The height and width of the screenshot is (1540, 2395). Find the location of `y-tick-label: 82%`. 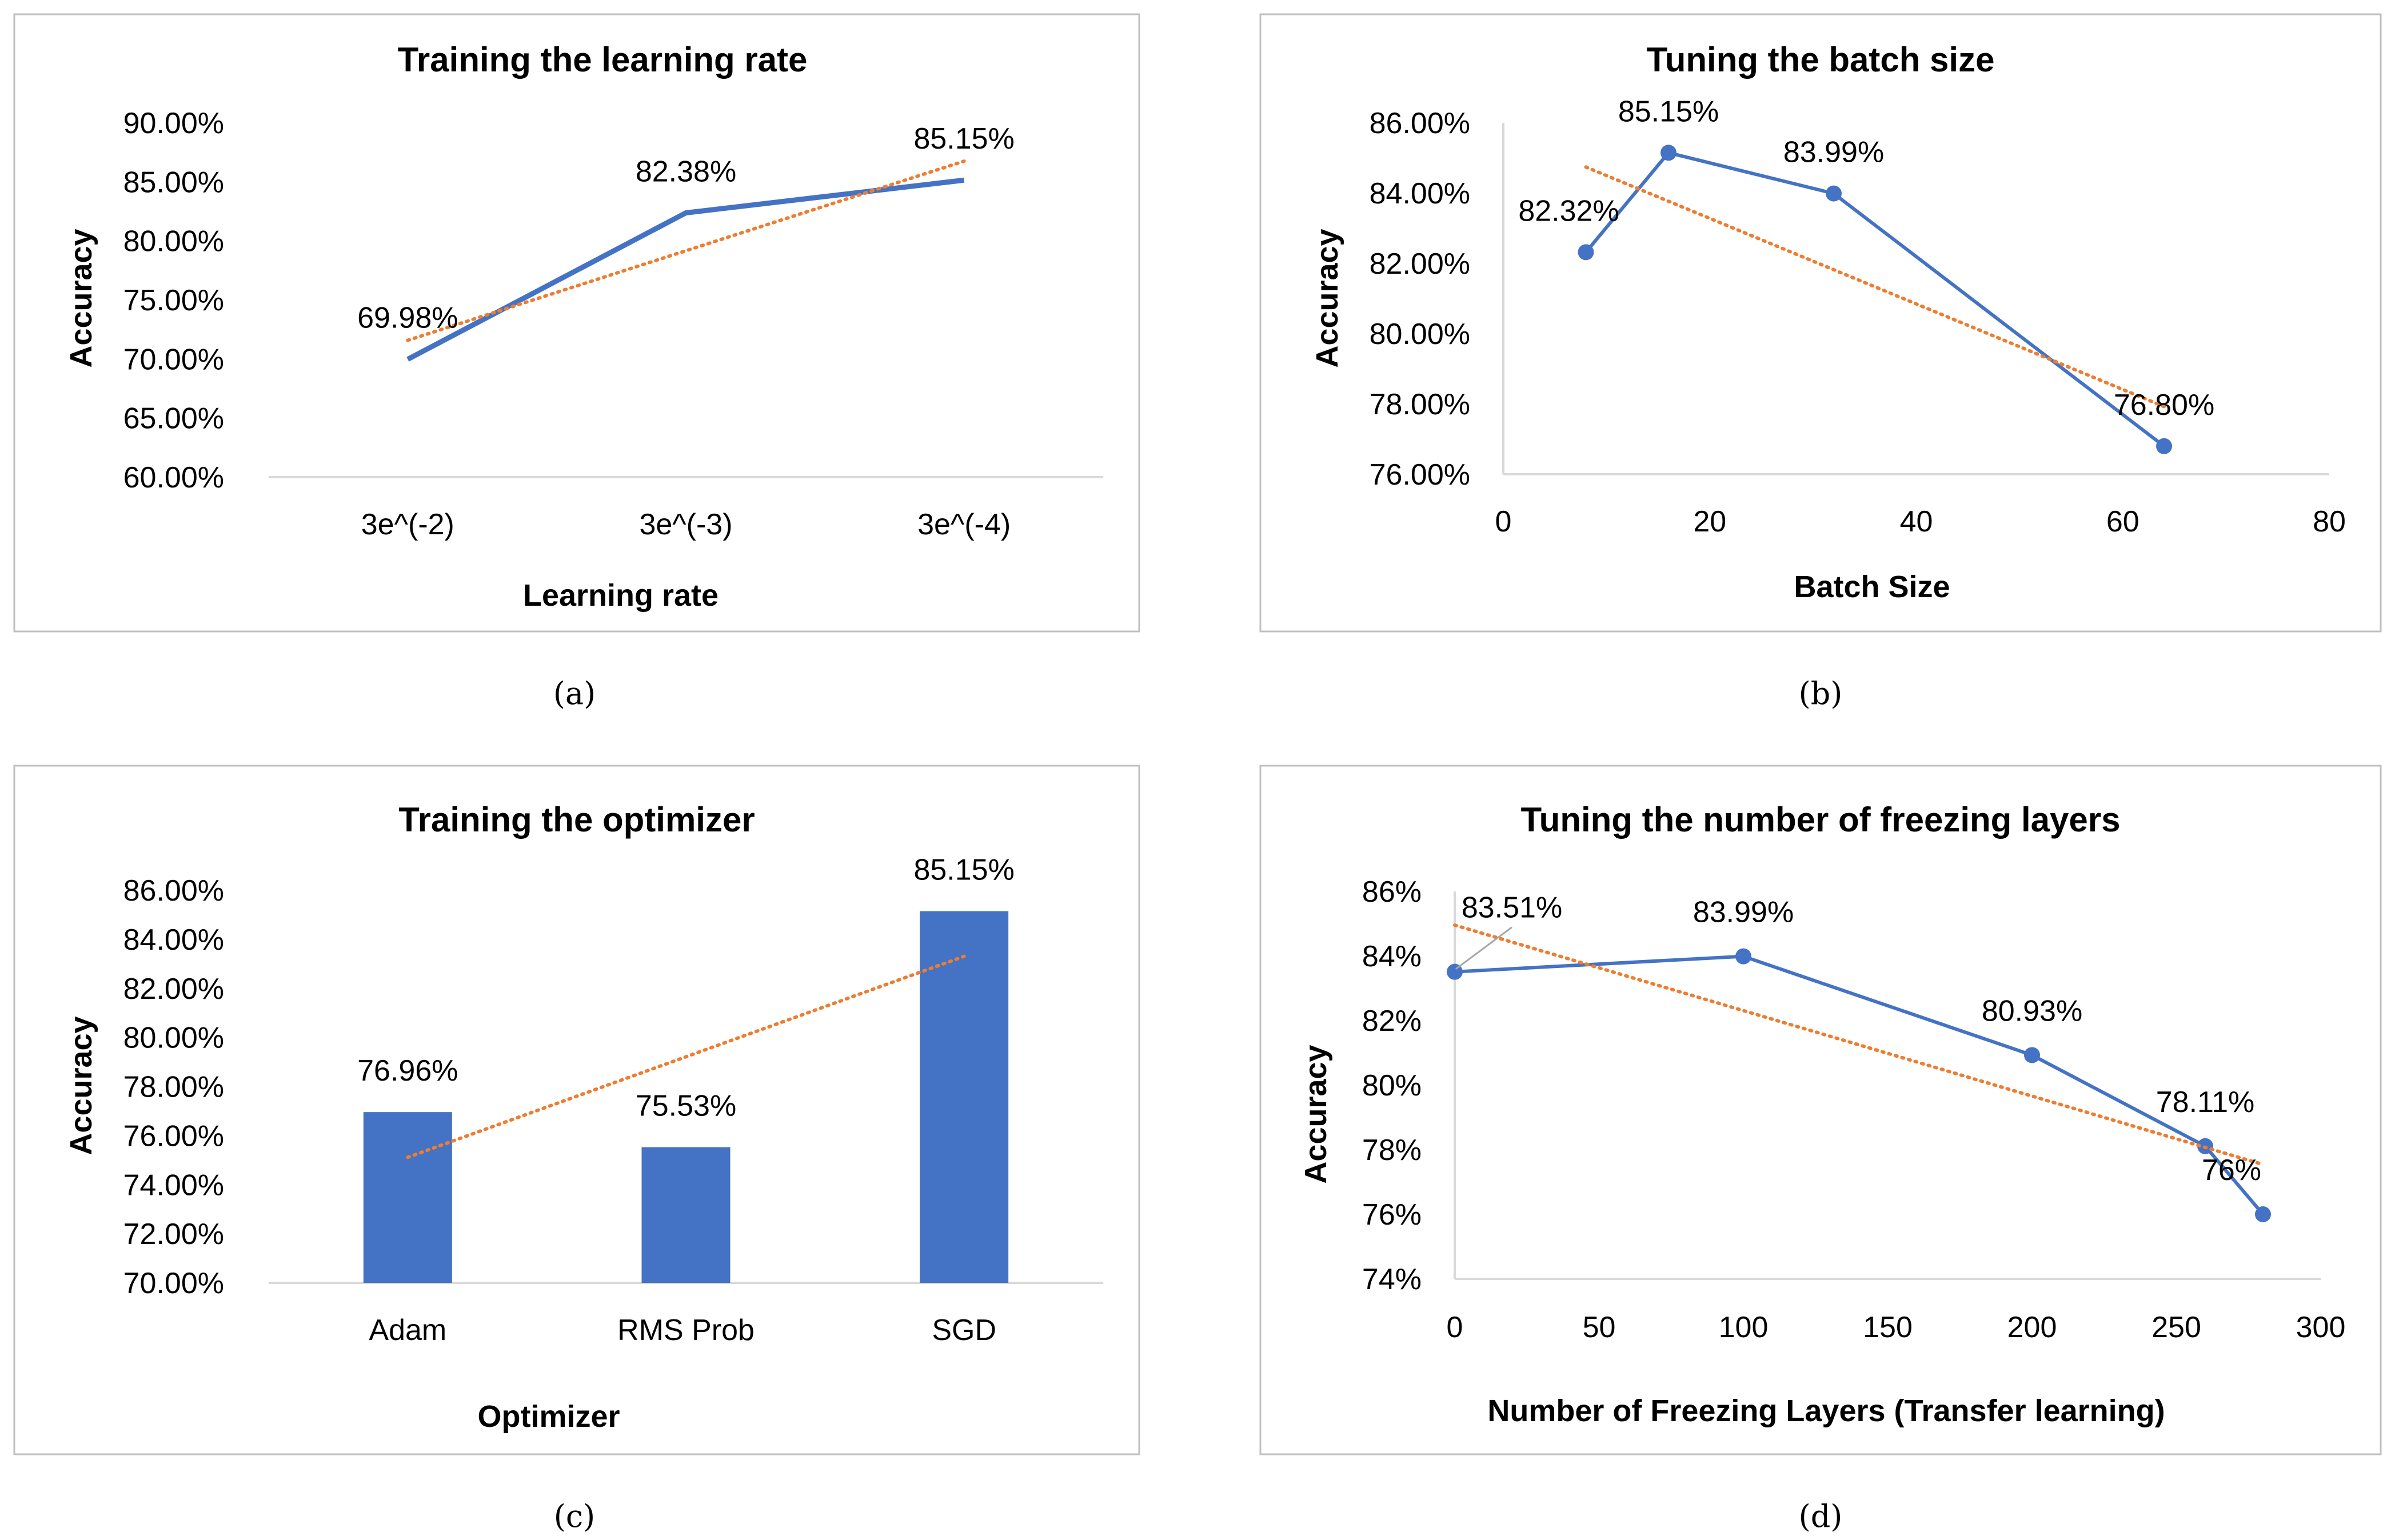

y-tick-label: 82% is located at coordinates (1392, 1021).